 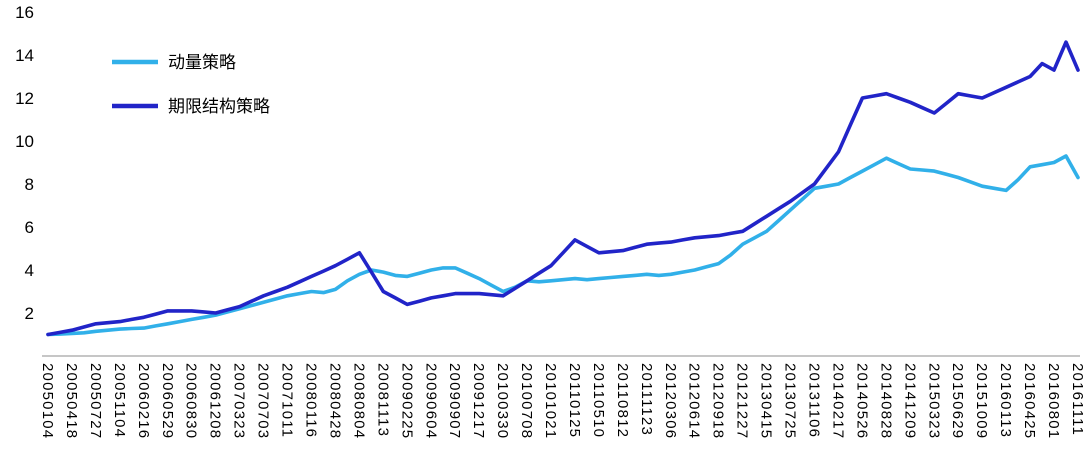 What do you see at coordinates (430, 401) in the screenshot?
I see `x-tick-label: 20090604` at bounding box center [430, 401].